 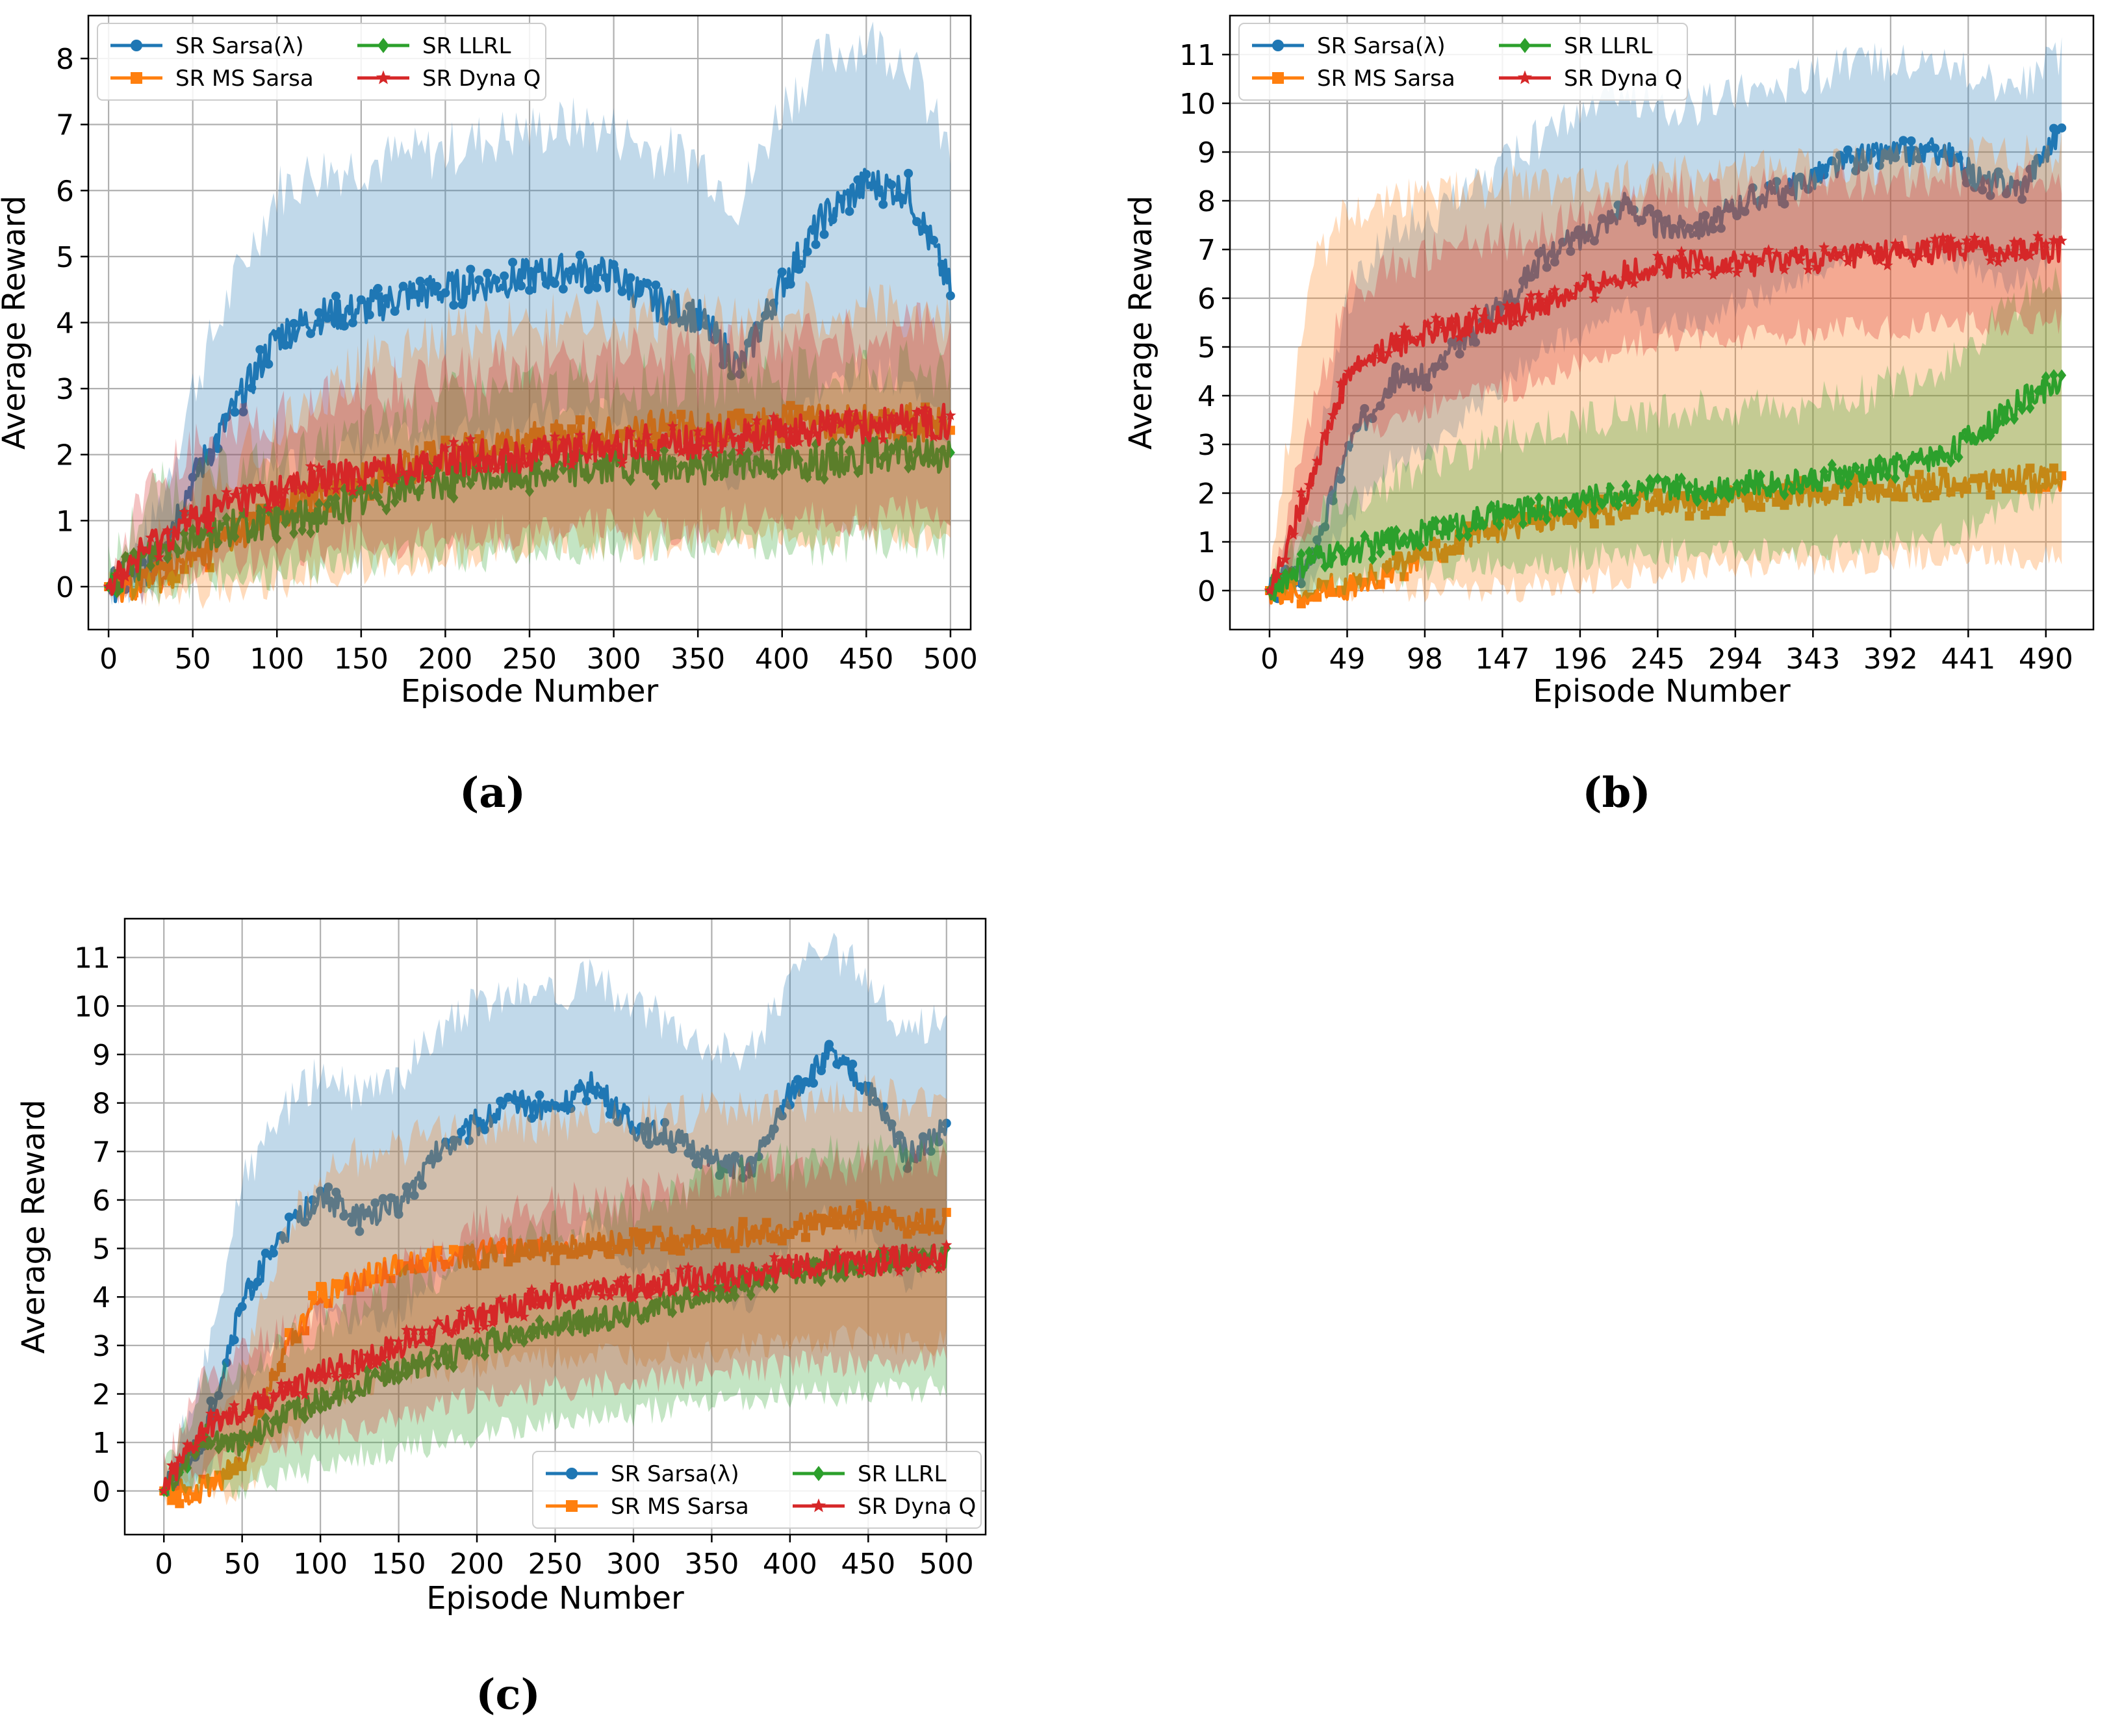 I want to click on legend-label: SR Dyna Q, so click(x=481, y=79).